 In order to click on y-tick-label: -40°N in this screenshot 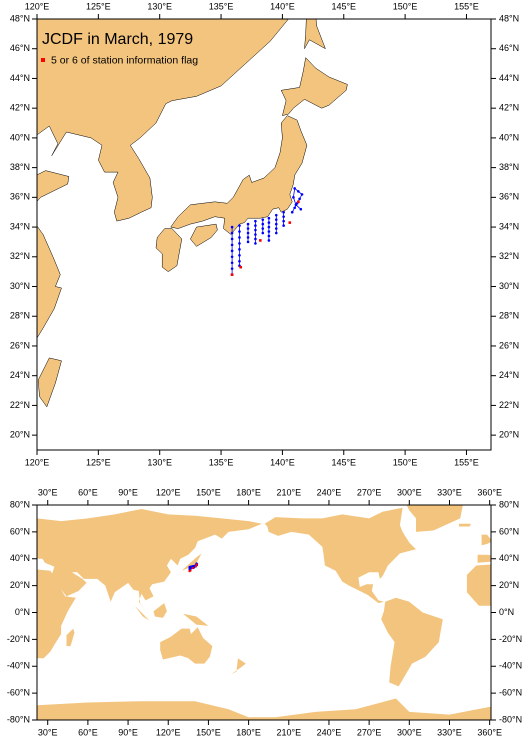, I will do `click(18, 666)`.